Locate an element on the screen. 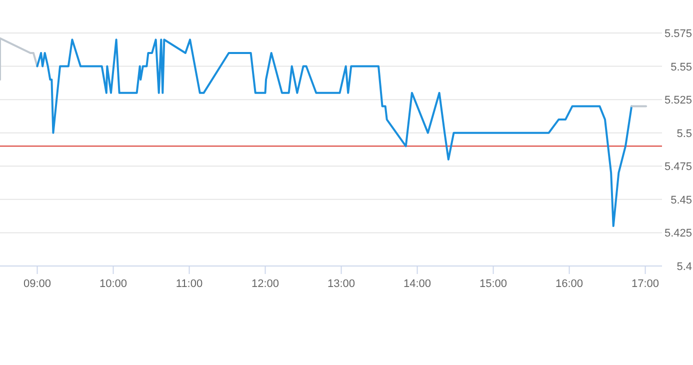 The image size is (693, 365). y-tick-label: 5.5 is located at coordinates (684, 134).